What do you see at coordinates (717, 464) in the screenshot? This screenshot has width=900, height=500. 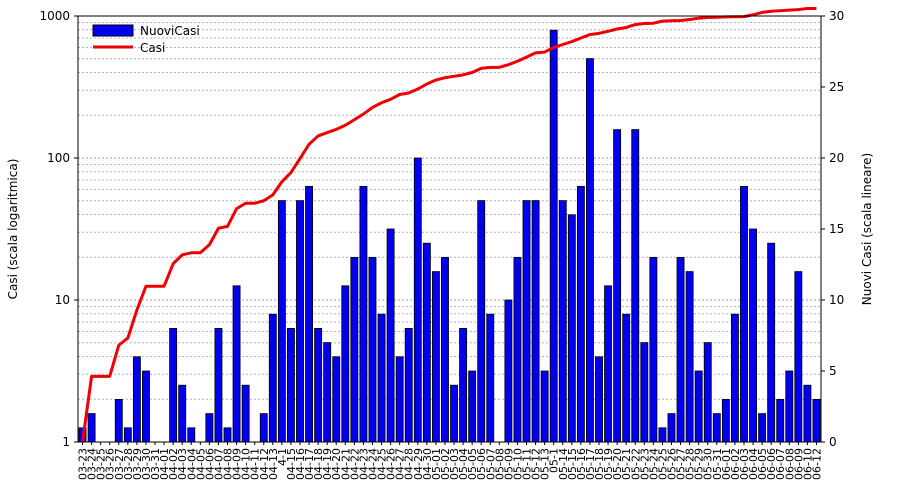 I see `x-tick-label: 05-31` at bounding box center [717, 464].